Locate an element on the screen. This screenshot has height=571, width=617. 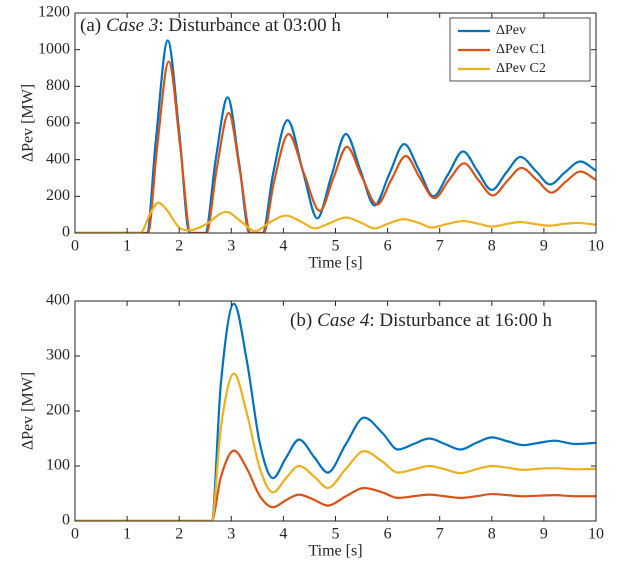
legend-label: ΔPev is located at coordinates (511, 30).